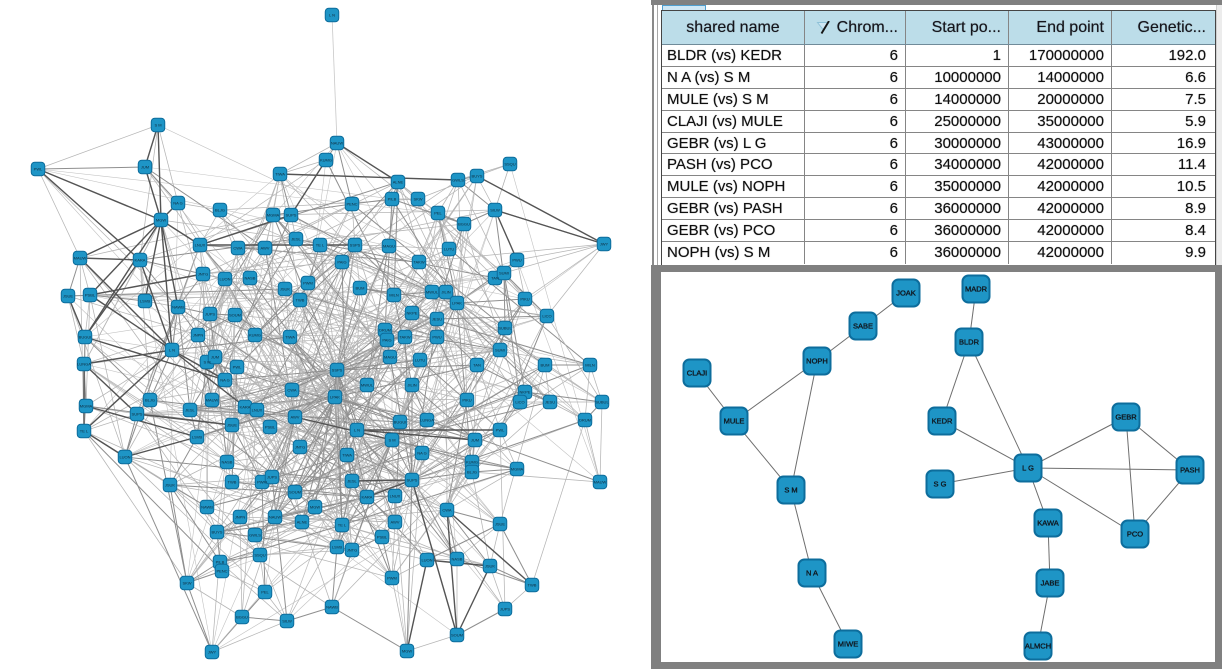  Describe the element at coordinates (337, 143) in the screenshot. I see `svg-text: NAUW` at that location.